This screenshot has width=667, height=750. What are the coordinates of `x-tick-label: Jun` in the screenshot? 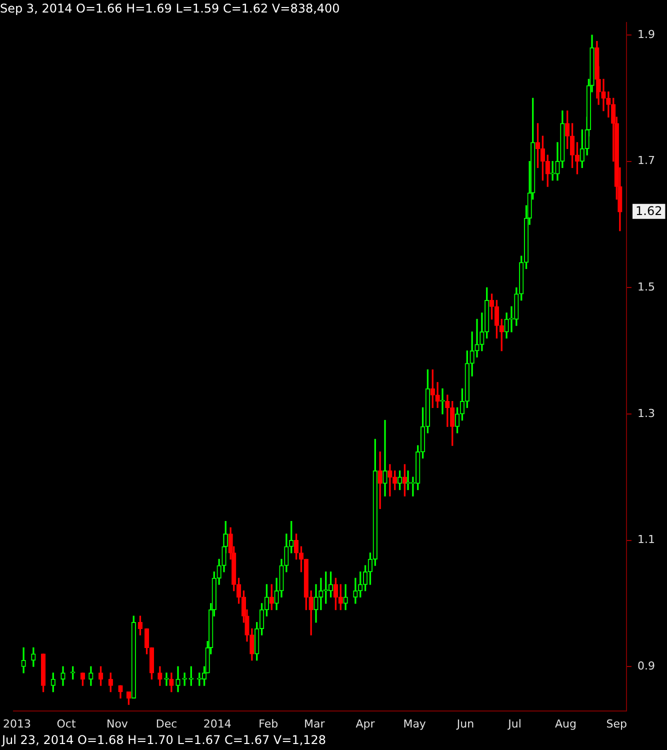 It's located at (465, 723).